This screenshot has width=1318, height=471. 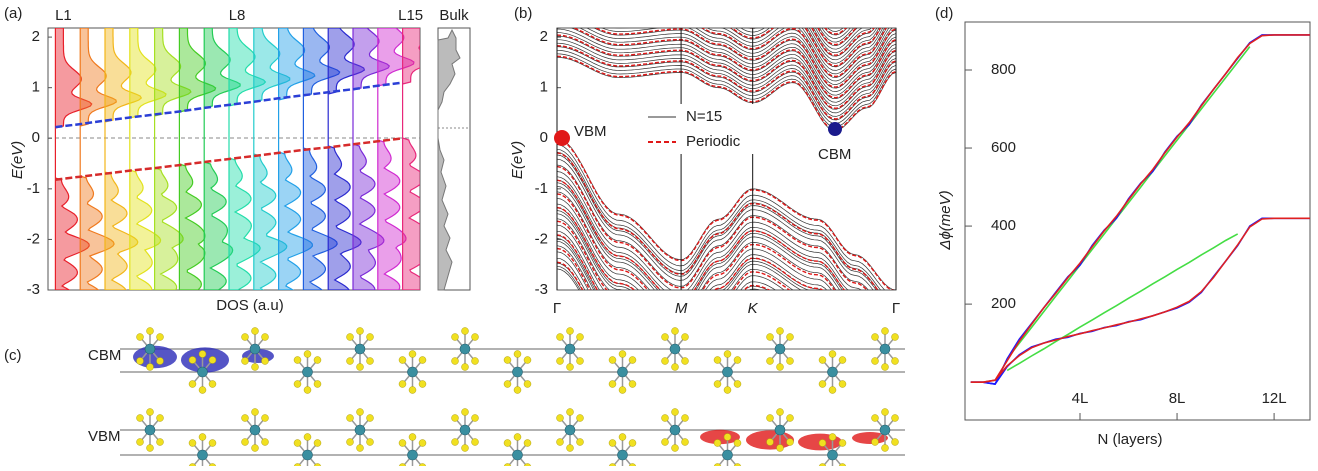 I want to click on x-category-label: L1, so click(x=63, y=15).